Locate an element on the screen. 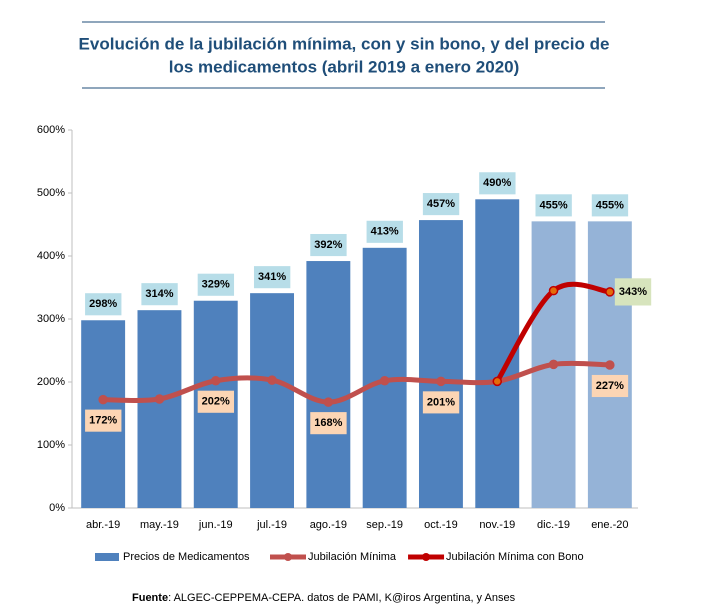 The image size is (723, 615). bar-label: 392% is located at coordinates (328, 245).